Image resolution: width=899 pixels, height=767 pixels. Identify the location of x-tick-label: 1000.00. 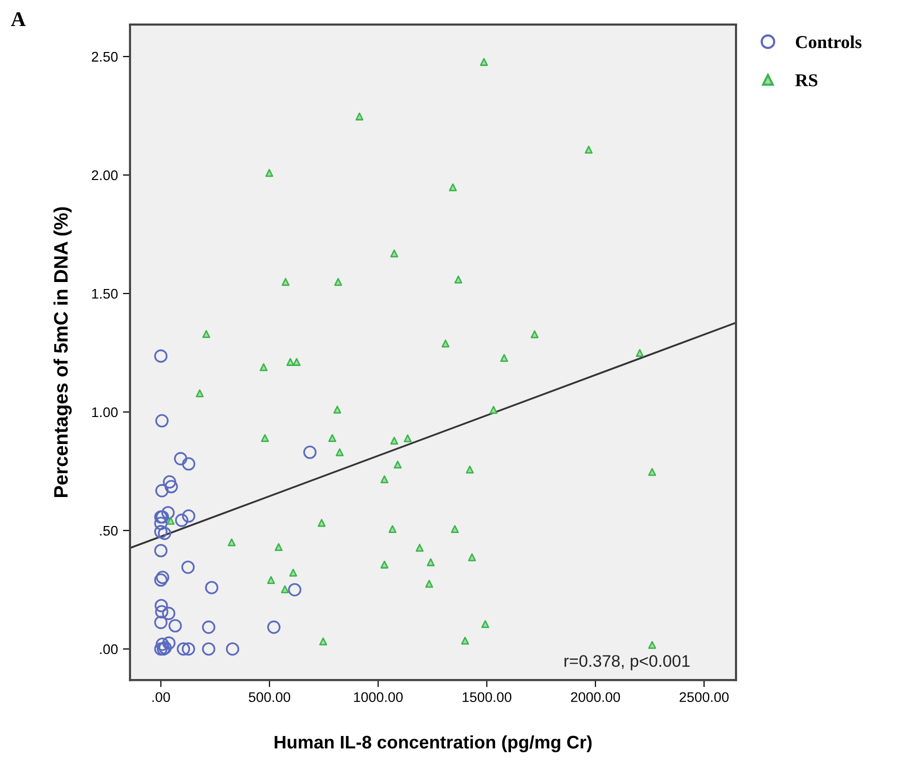
(378, 697).